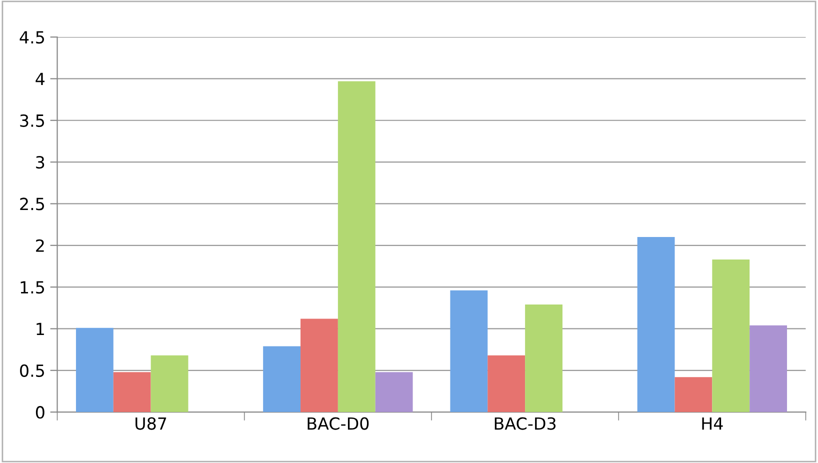 The image size is (818, 463). I want to click on y-tick-label: 3, so click(40, 162).